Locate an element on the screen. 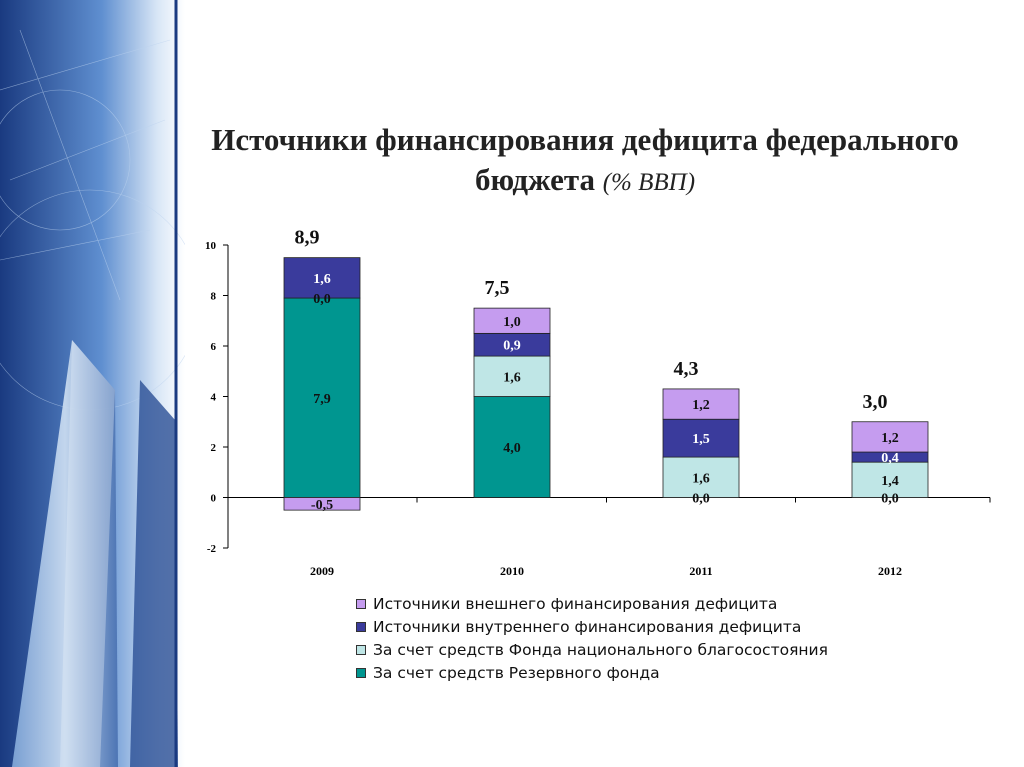 The width and height of the screenshot is (1024, 767). y-tick-label: 4 is located at coordinates (214, 398).